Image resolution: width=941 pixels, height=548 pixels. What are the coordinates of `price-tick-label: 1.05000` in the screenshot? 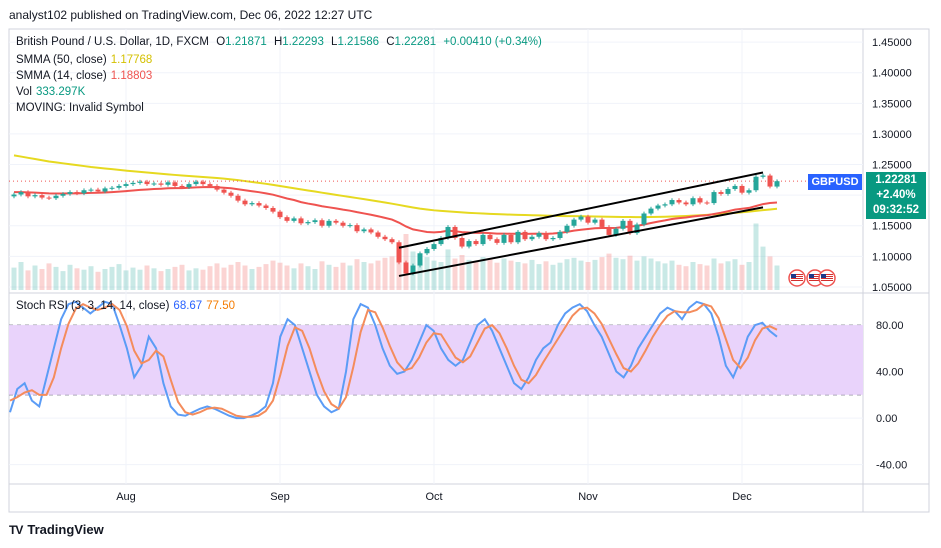 It's located at (892, 288).